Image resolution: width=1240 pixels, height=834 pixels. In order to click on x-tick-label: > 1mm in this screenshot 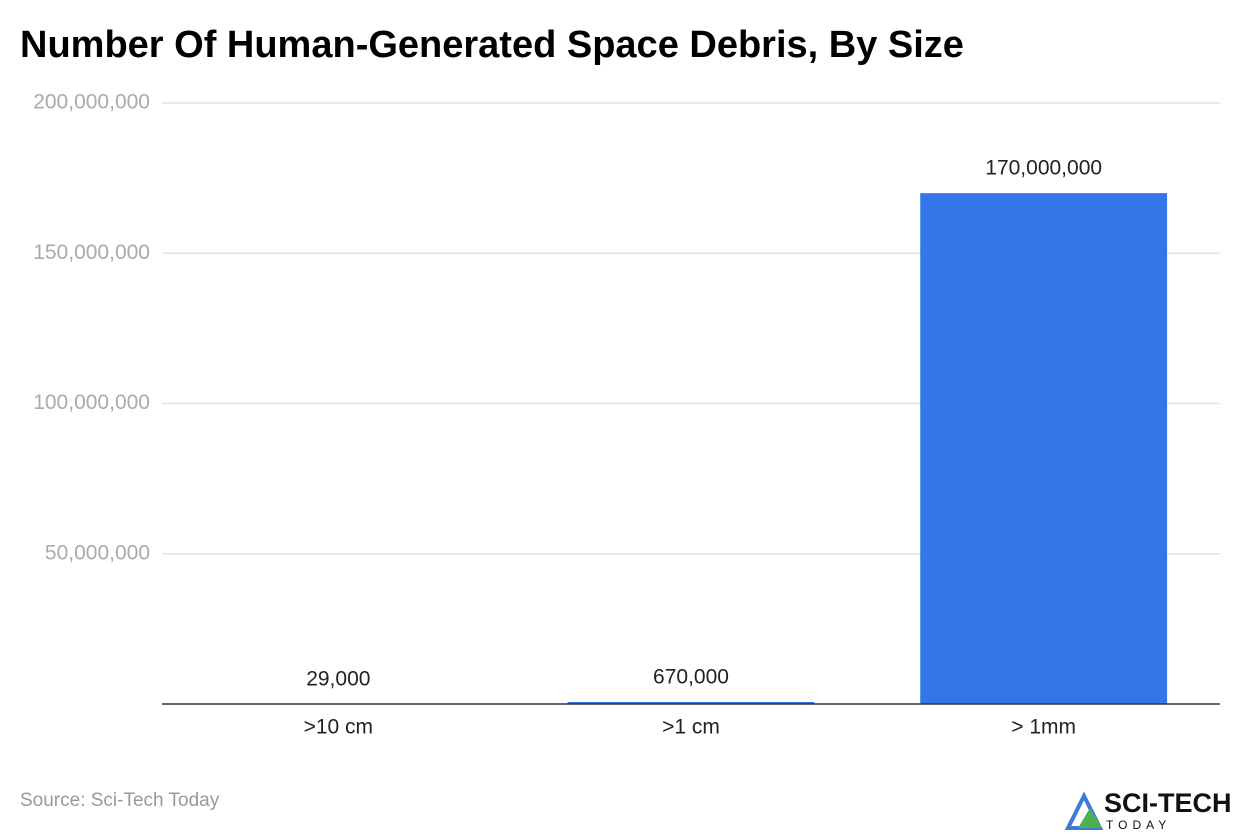, I will do `click(1043, 727)`.